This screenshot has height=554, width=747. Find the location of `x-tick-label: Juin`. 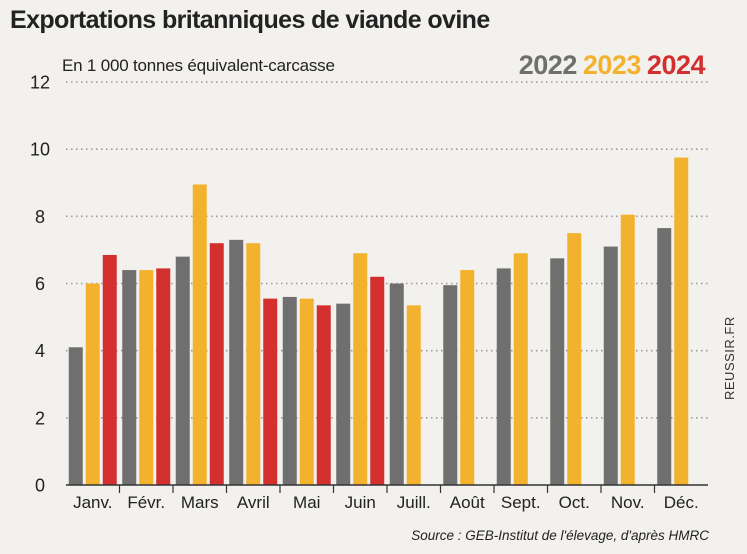

x-tick-label: Juin is located at coordinates (360, 502).